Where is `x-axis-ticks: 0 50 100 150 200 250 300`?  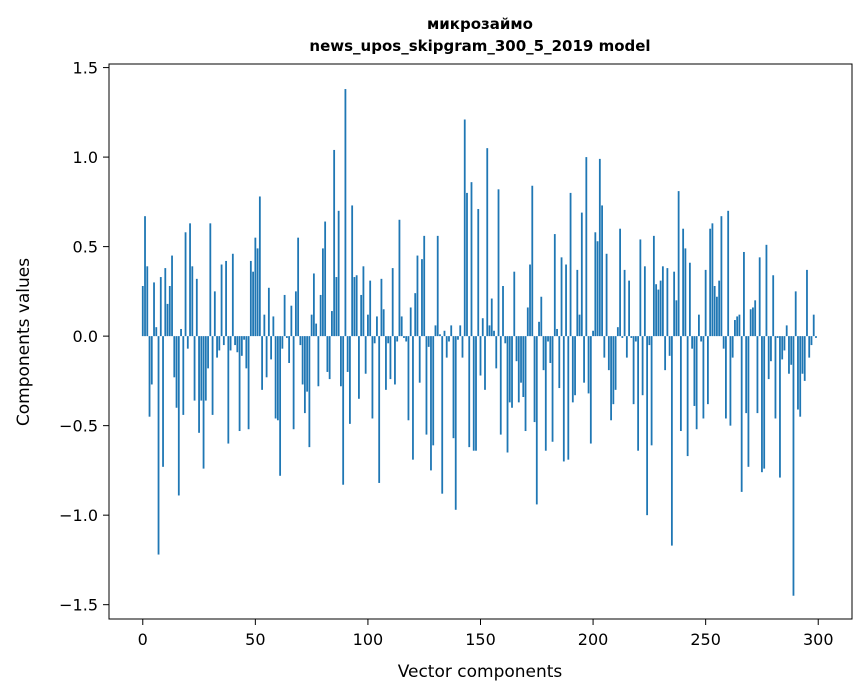 x-axis-ticks: 0 50 100 150 200 250 300 is located at coordinates (486, 634).